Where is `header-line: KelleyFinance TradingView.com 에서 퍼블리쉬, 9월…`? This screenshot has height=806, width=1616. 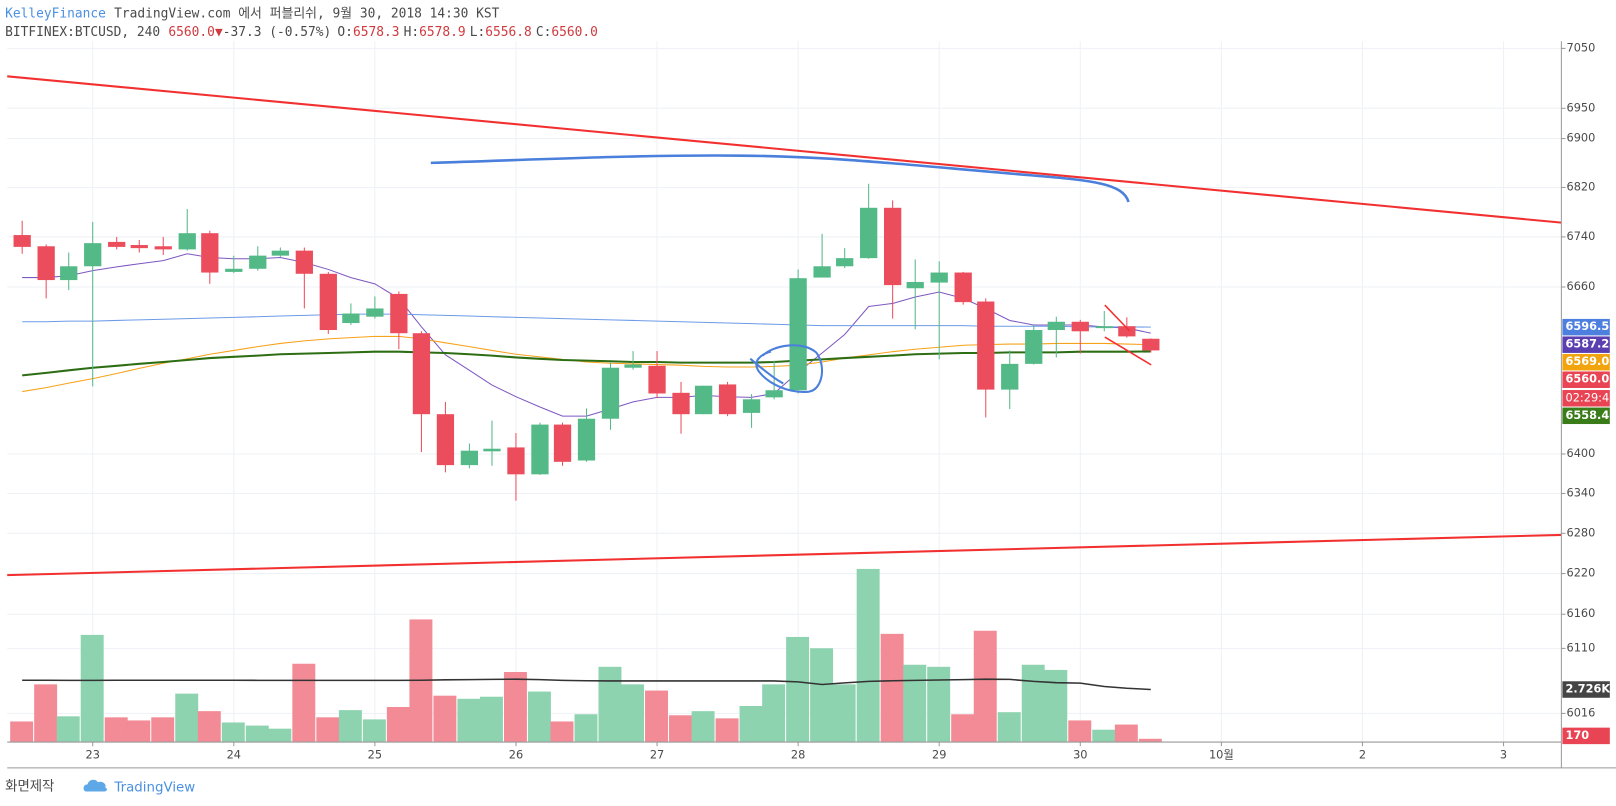 header-line: KelleyFinance TradingView.com 에서 퍼블리쉬, 9월… is located at coordinates (252, 13).